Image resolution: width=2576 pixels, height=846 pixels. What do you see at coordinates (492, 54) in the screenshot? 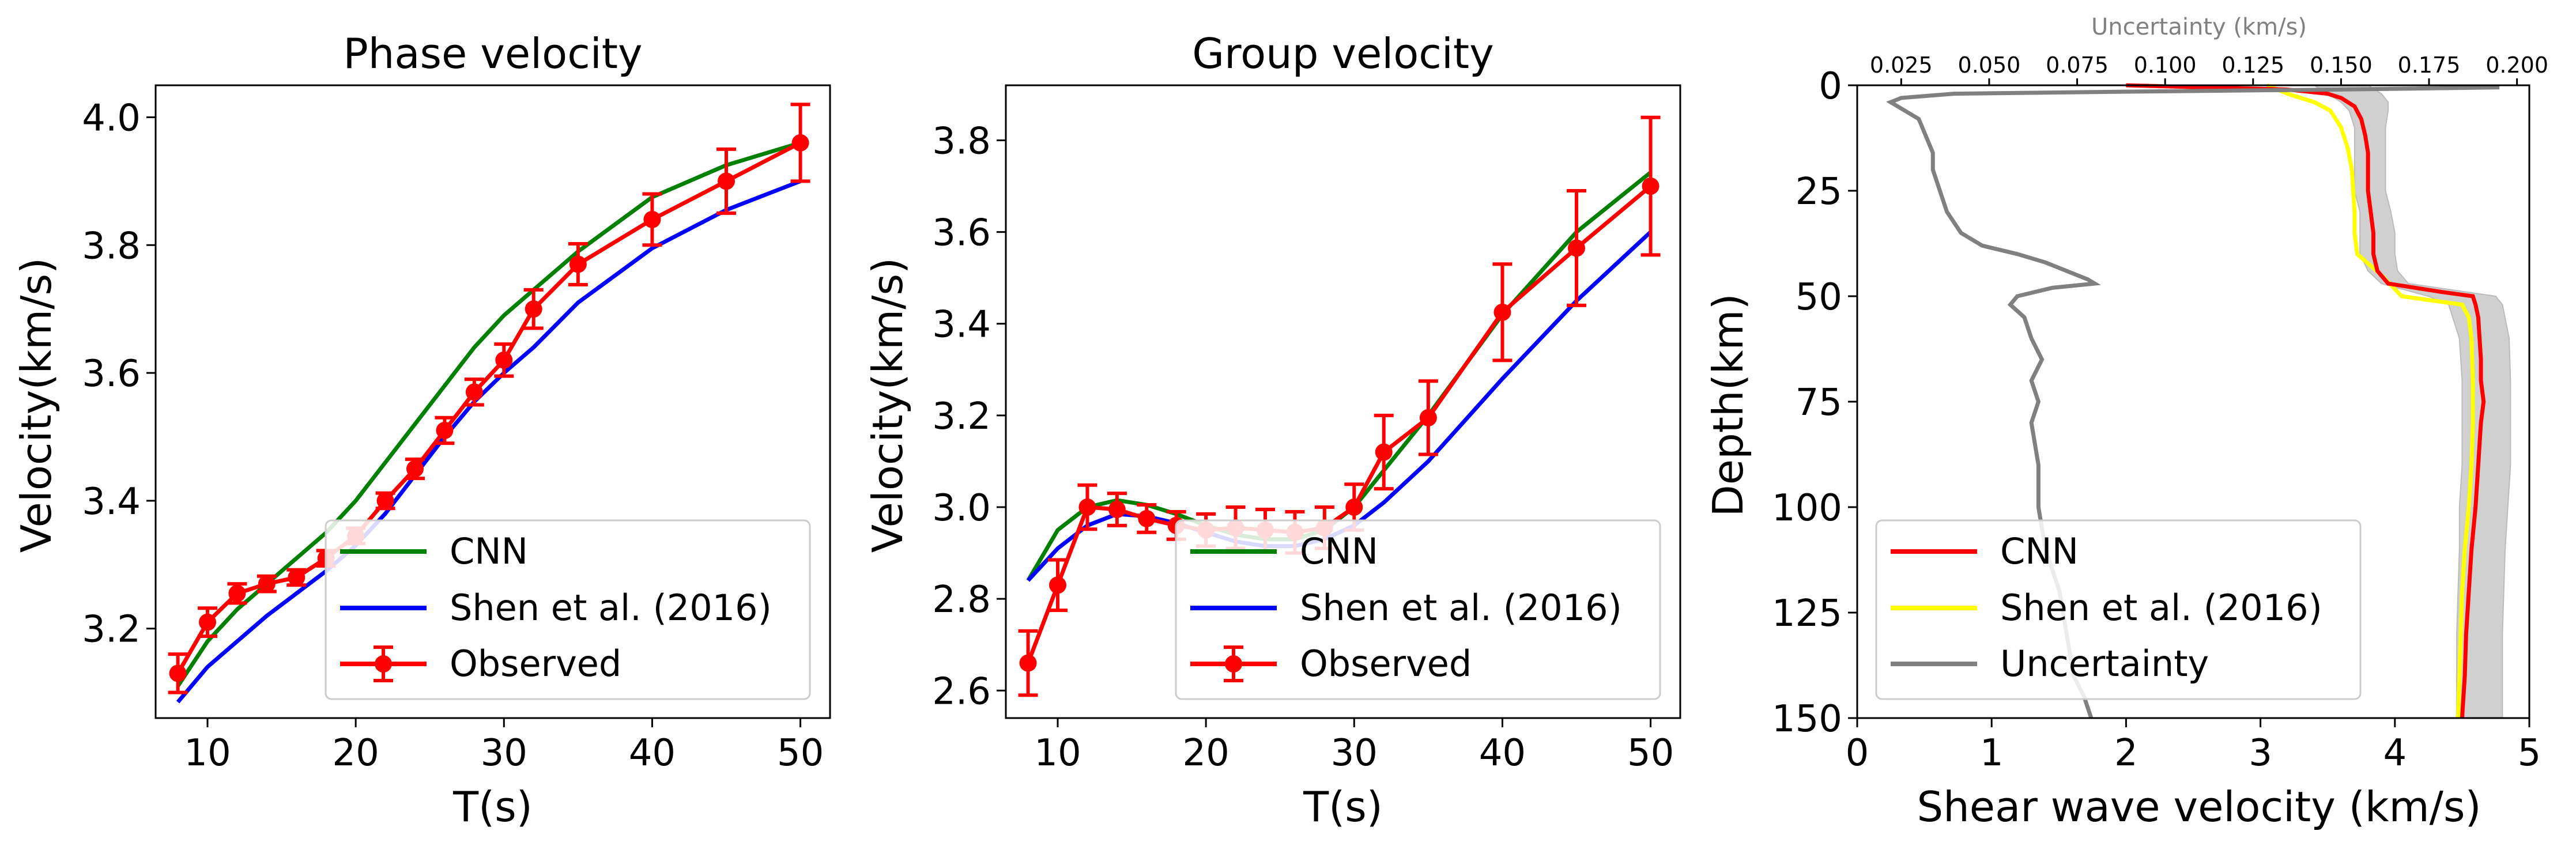
I see `phase-chart-title: Phase velocity` at bounding box center [492, 54].